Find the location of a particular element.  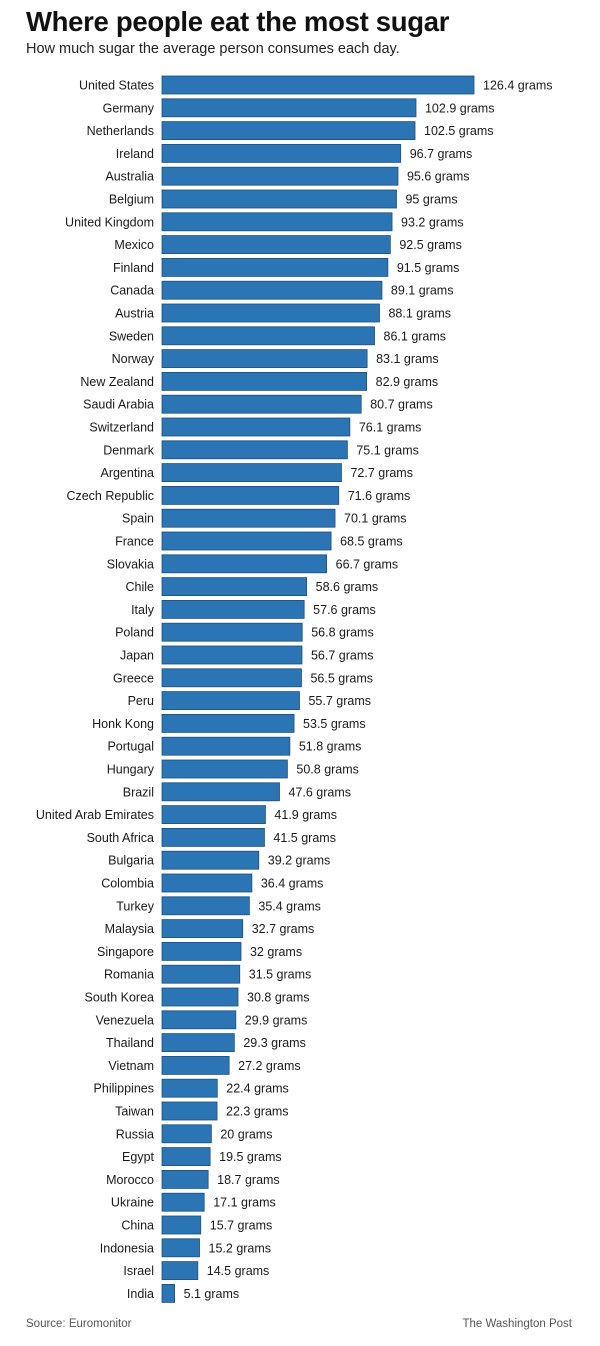

category-label: Australia is located at coordinates (129, 177).